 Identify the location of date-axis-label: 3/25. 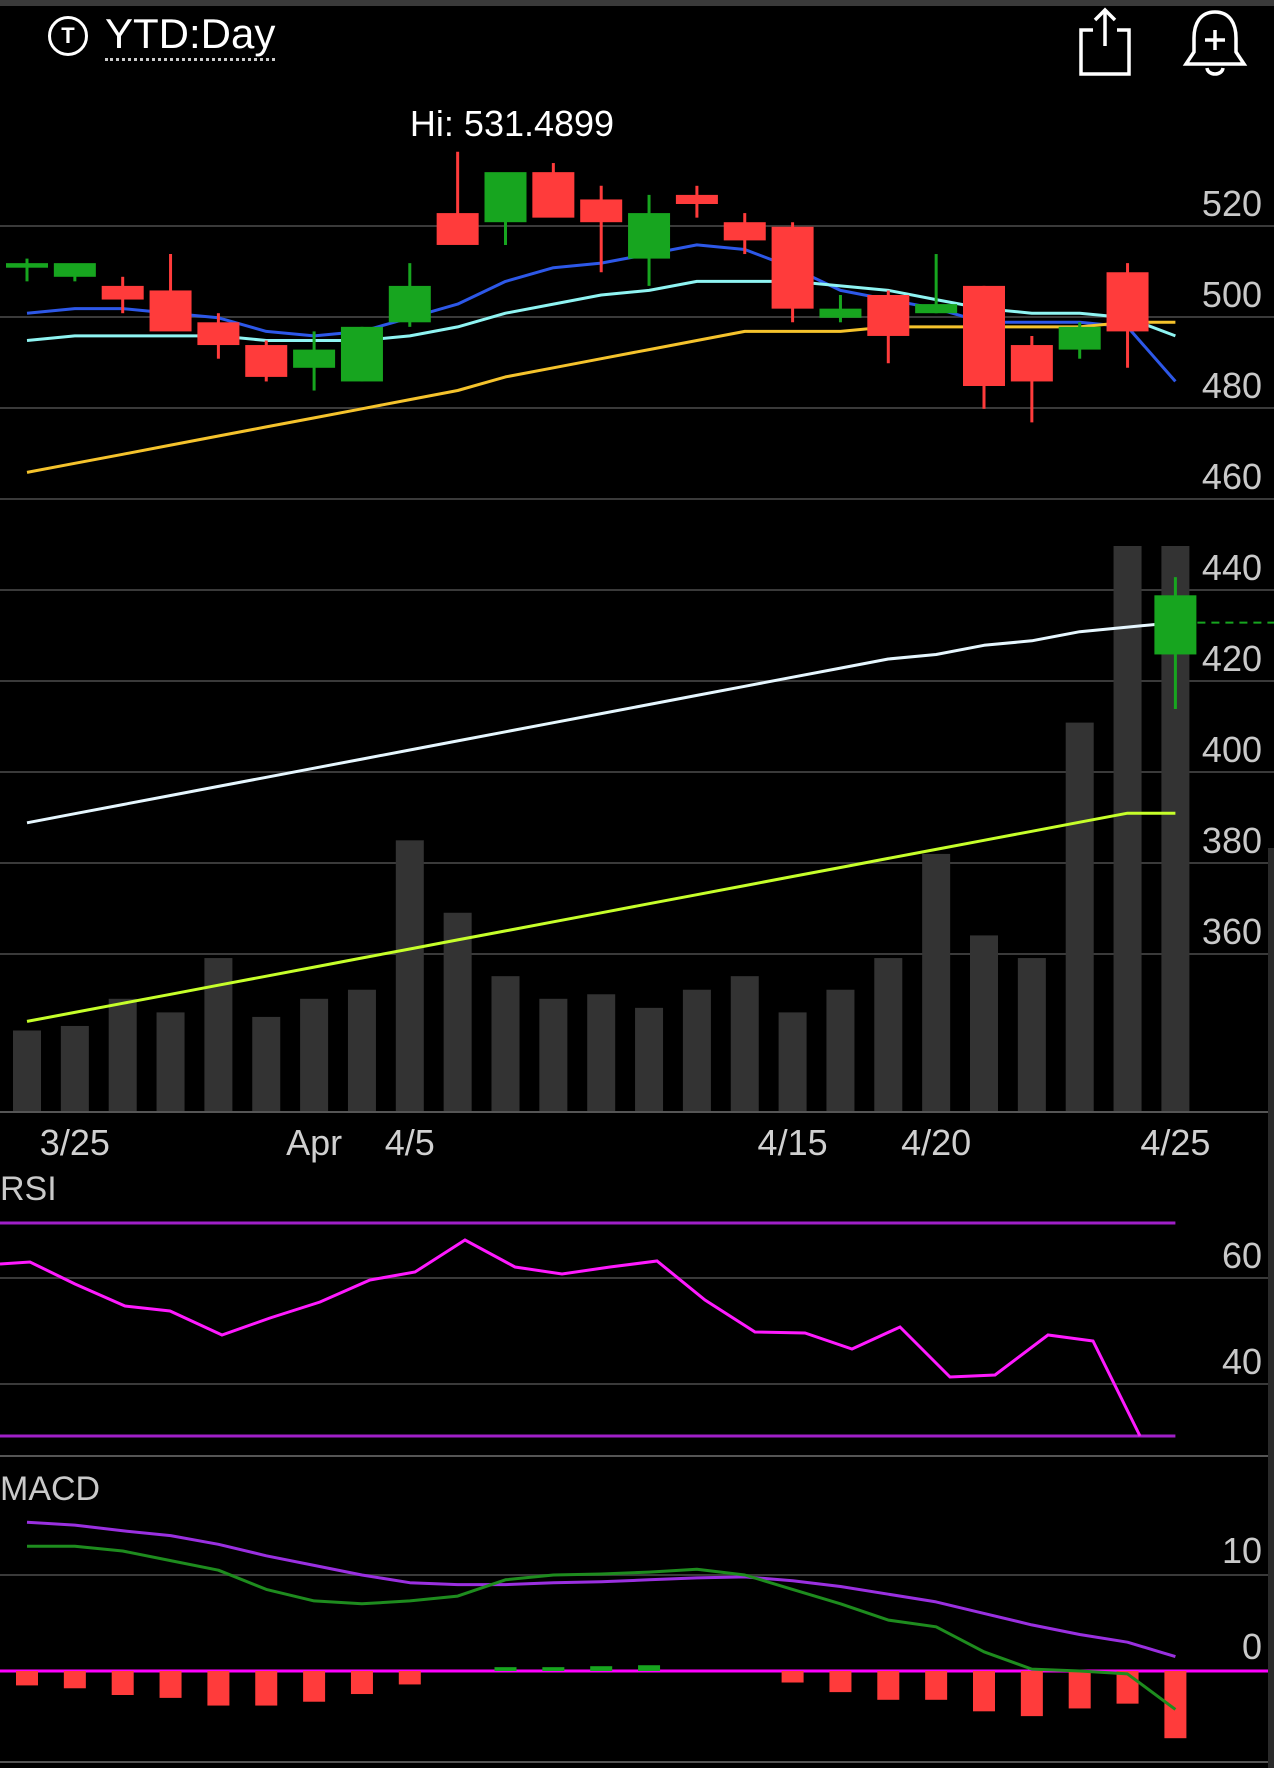
(75, 1142).